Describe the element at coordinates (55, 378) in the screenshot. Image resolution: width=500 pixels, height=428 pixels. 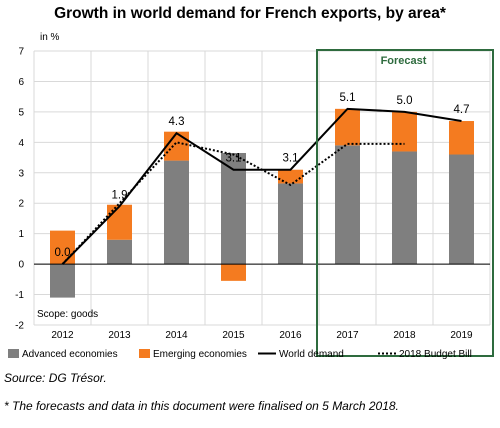
I see `source-note: Source: DG Trésor.` at that location.